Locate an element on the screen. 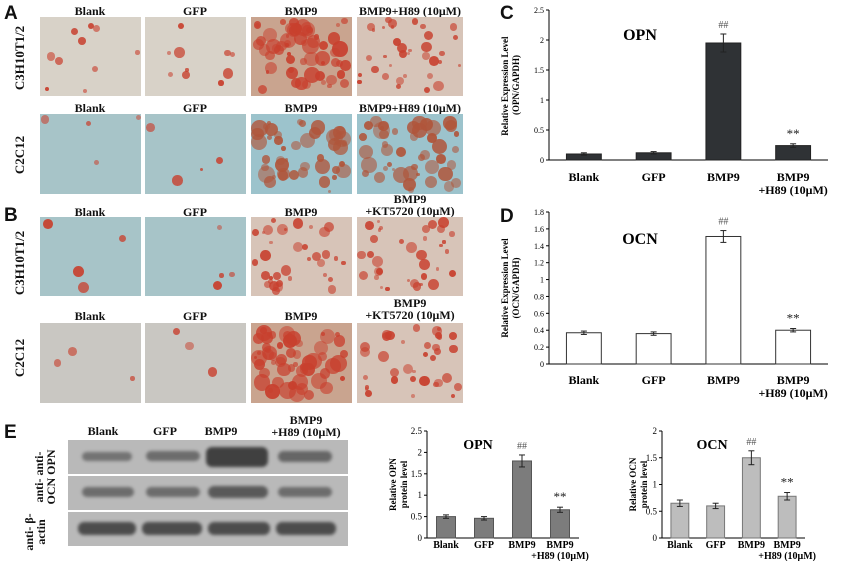 This screenshot has width=843, height=561. y-tick-label: 0.5 is located at coordinates (539, 130).